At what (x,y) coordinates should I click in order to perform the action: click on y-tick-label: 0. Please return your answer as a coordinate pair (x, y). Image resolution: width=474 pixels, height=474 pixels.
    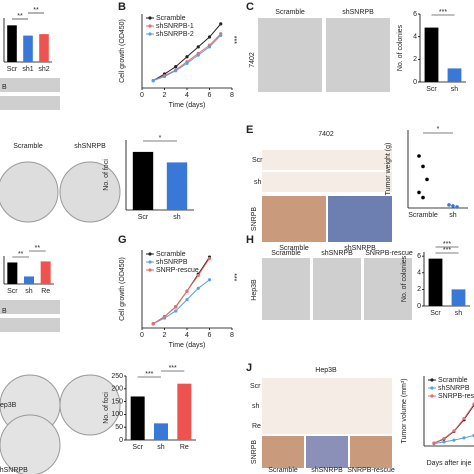
    Looking at the image, I should click on (419, 306).